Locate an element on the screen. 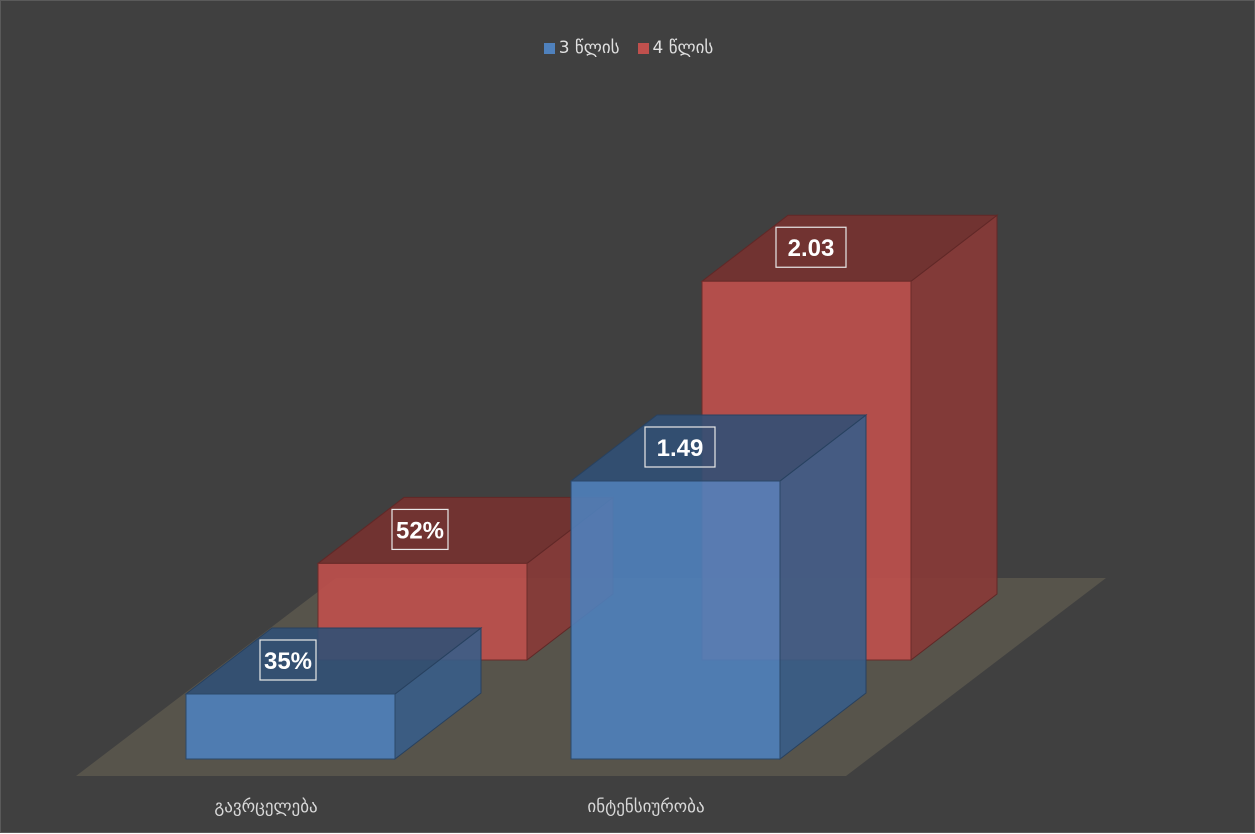 Image resolution: width=1255 pixels, height=834 pixels. bar-4-year-prevalence-data-label-text: 52% is located at coordinates (420, 530).